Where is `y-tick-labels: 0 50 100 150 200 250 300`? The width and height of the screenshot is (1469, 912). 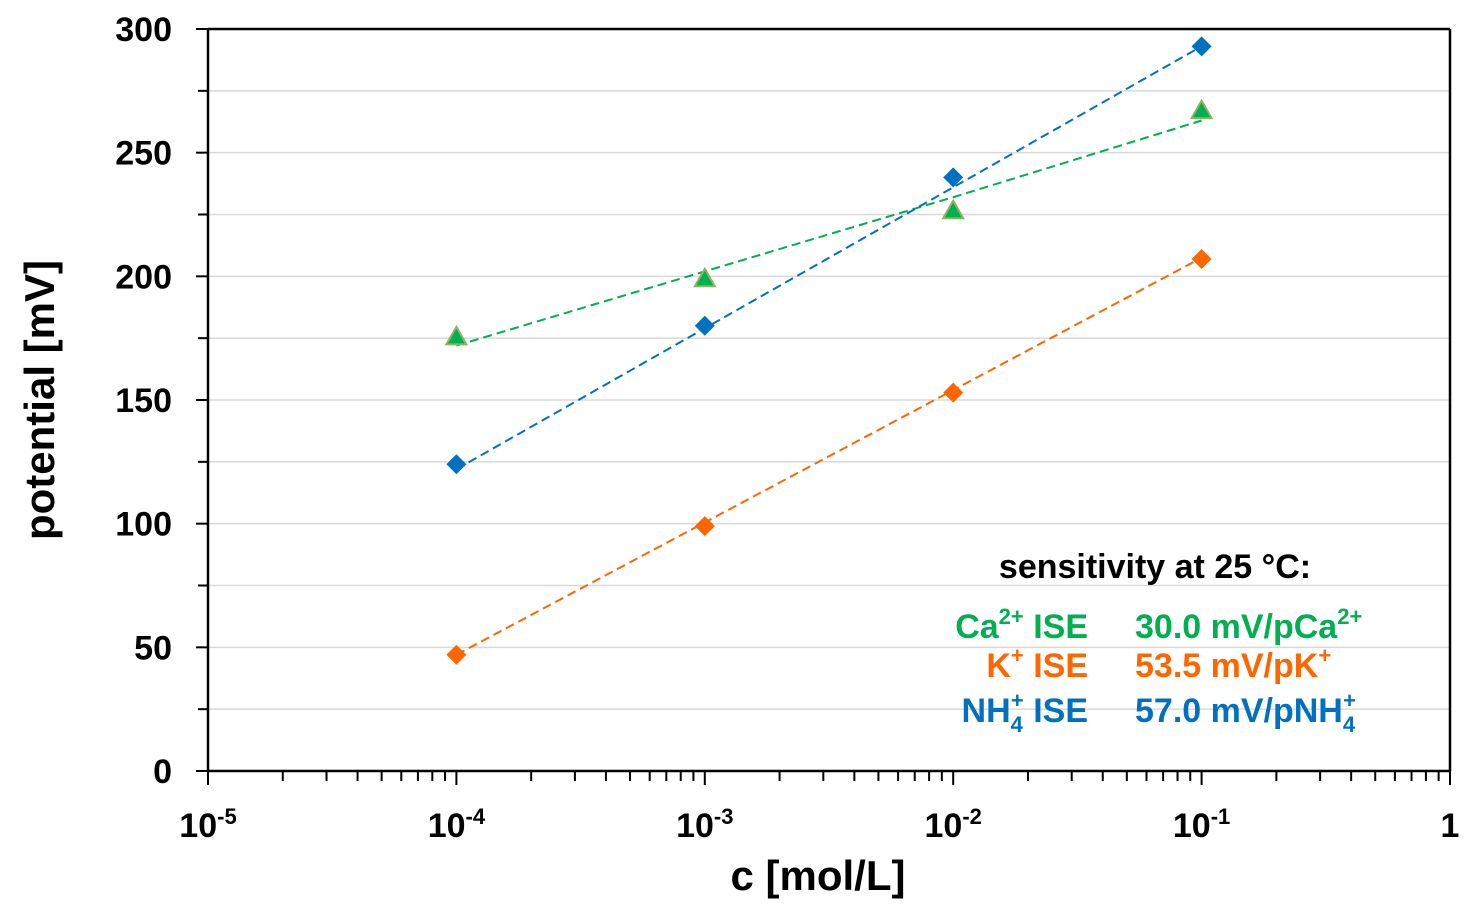 y-tick-labels: 0 50 100 150 200 250 300 is located at coordinates (143, 401).